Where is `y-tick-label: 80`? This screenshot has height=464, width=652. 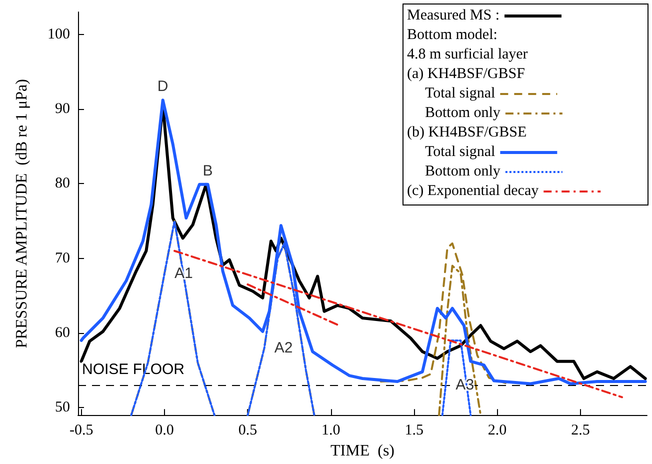 y-tick-label: 80 is located at coordinates (62, 184).